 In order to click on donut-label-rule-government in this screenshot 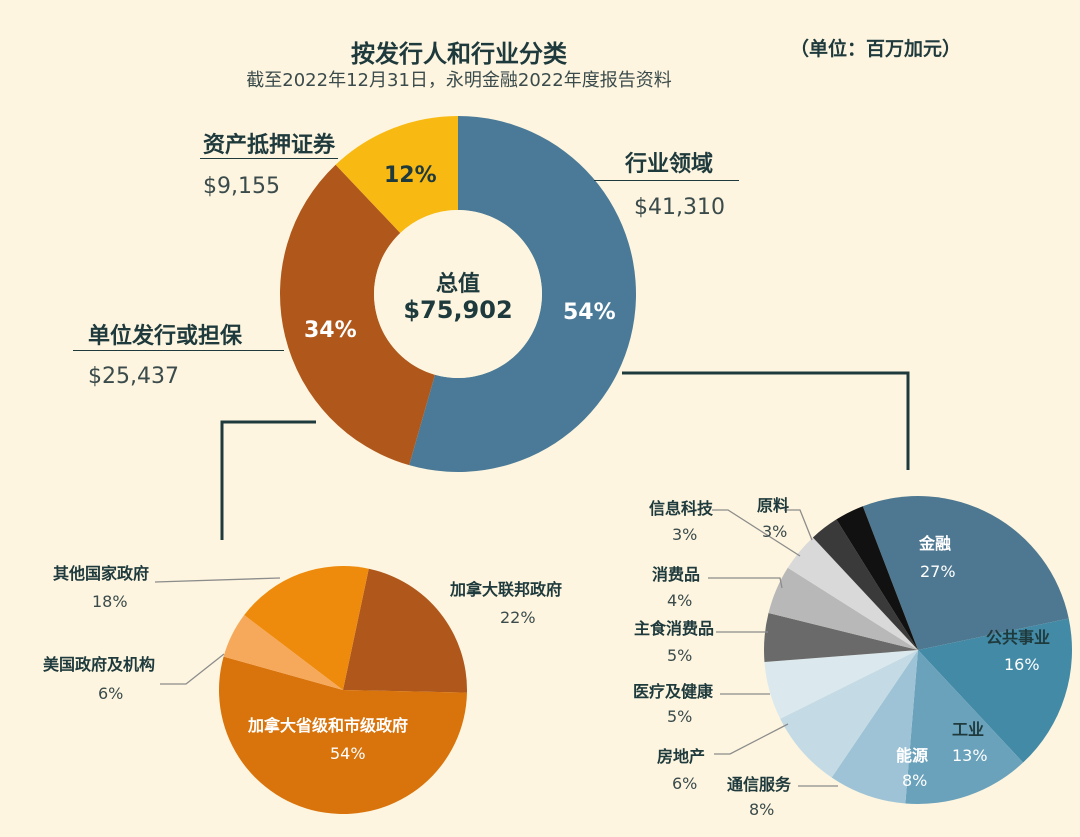, I will do `click(178, 350)`.